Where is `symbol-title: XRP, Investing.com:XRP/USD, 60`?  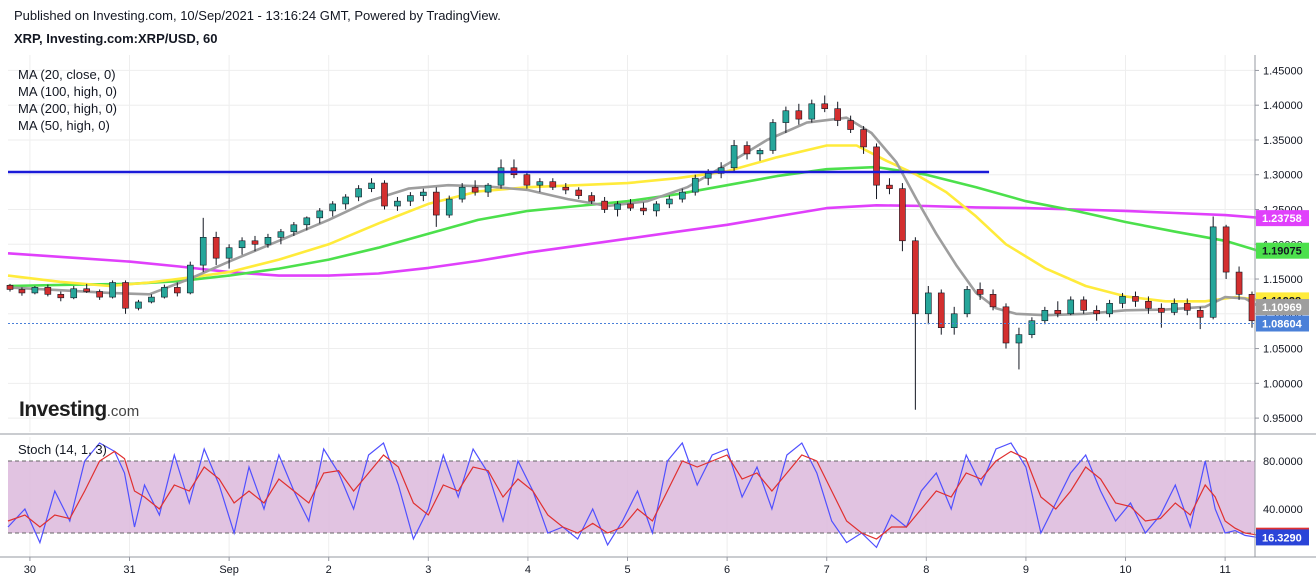 symbol-title: XRP, Investing.com:XRP/USD, 60 is located at coordinates (116, 38).